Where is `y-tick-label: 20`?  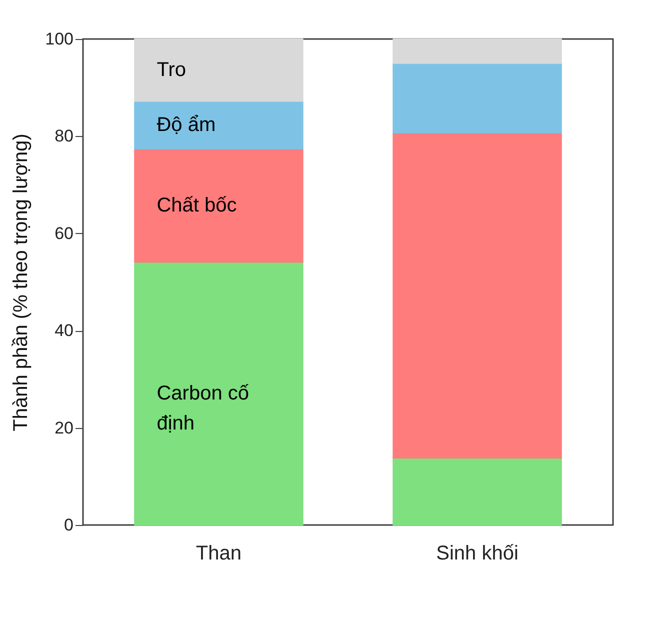 y-tick-label: 20 is located at coordinates (64, 428).